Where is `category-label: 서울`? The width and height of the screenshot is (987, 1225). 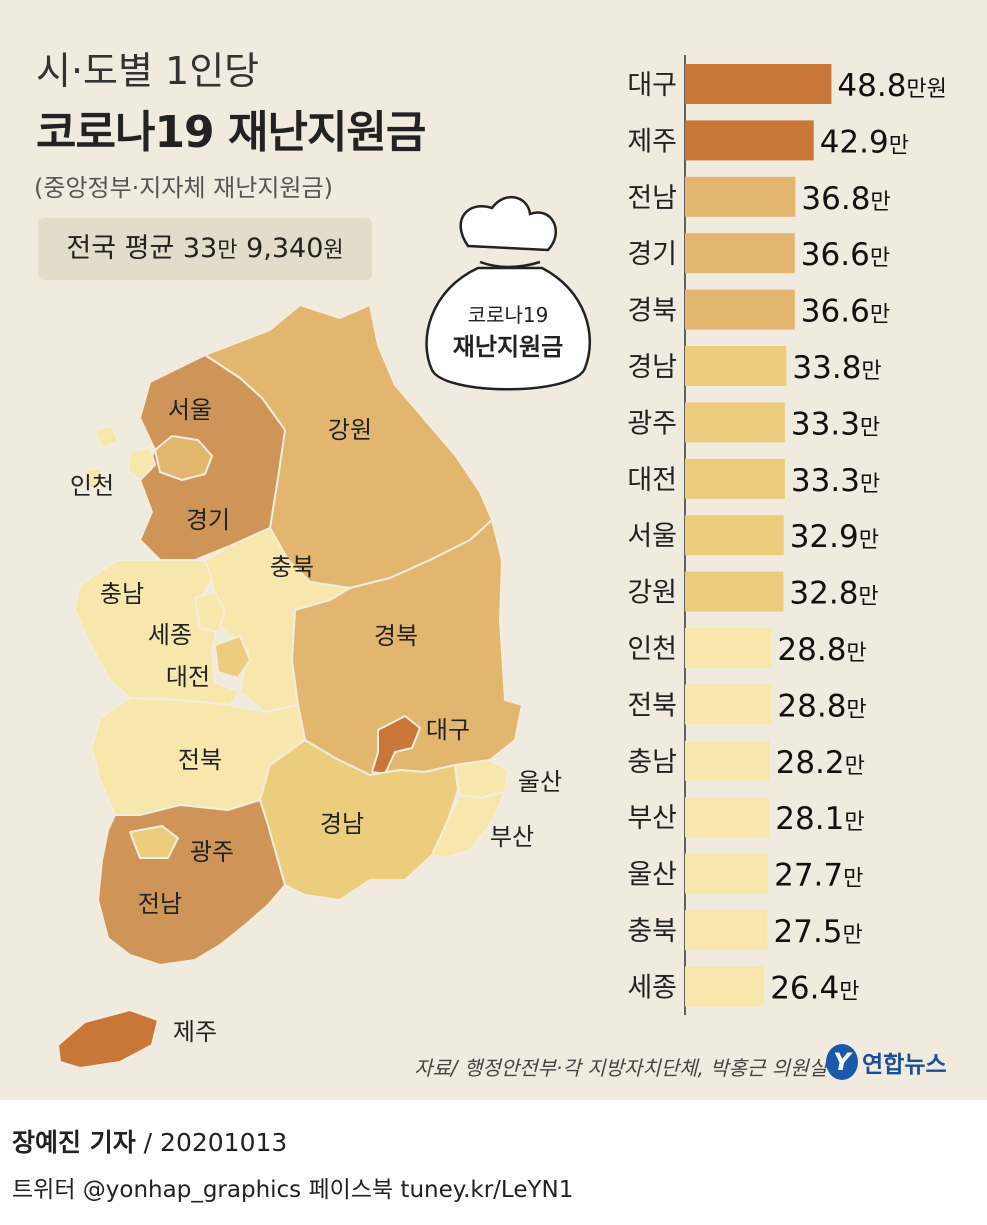 category-label: 서울 is located at coordinates (652, 536).